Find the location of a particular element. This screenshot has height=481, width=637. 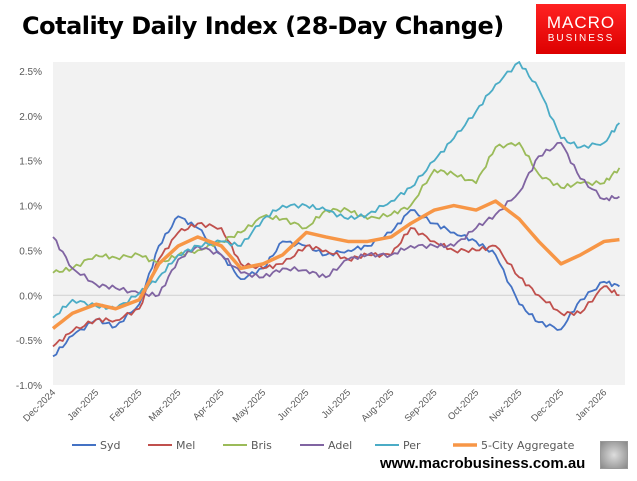

y-tick-label: 0.5% is located at coordinates (30, 251).